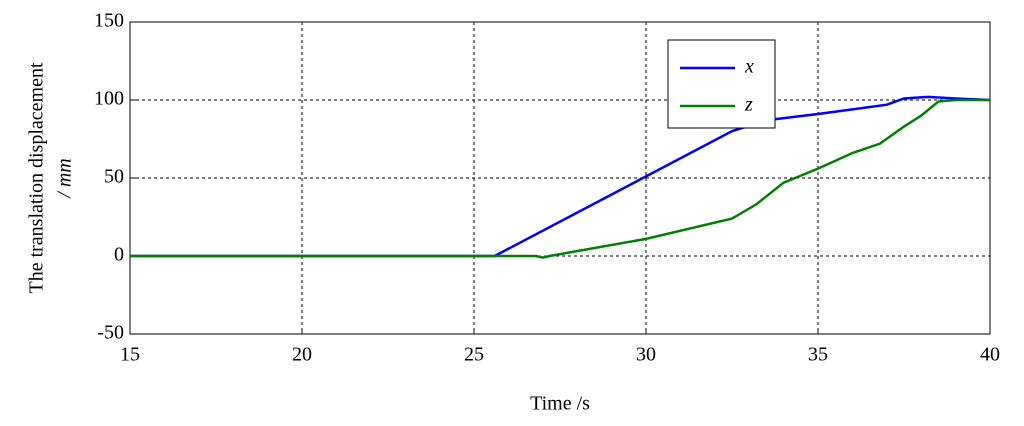 The width and height of the screenshot is (1024, 426). I want to click on x-tick-label: 15, so click(130, 355).